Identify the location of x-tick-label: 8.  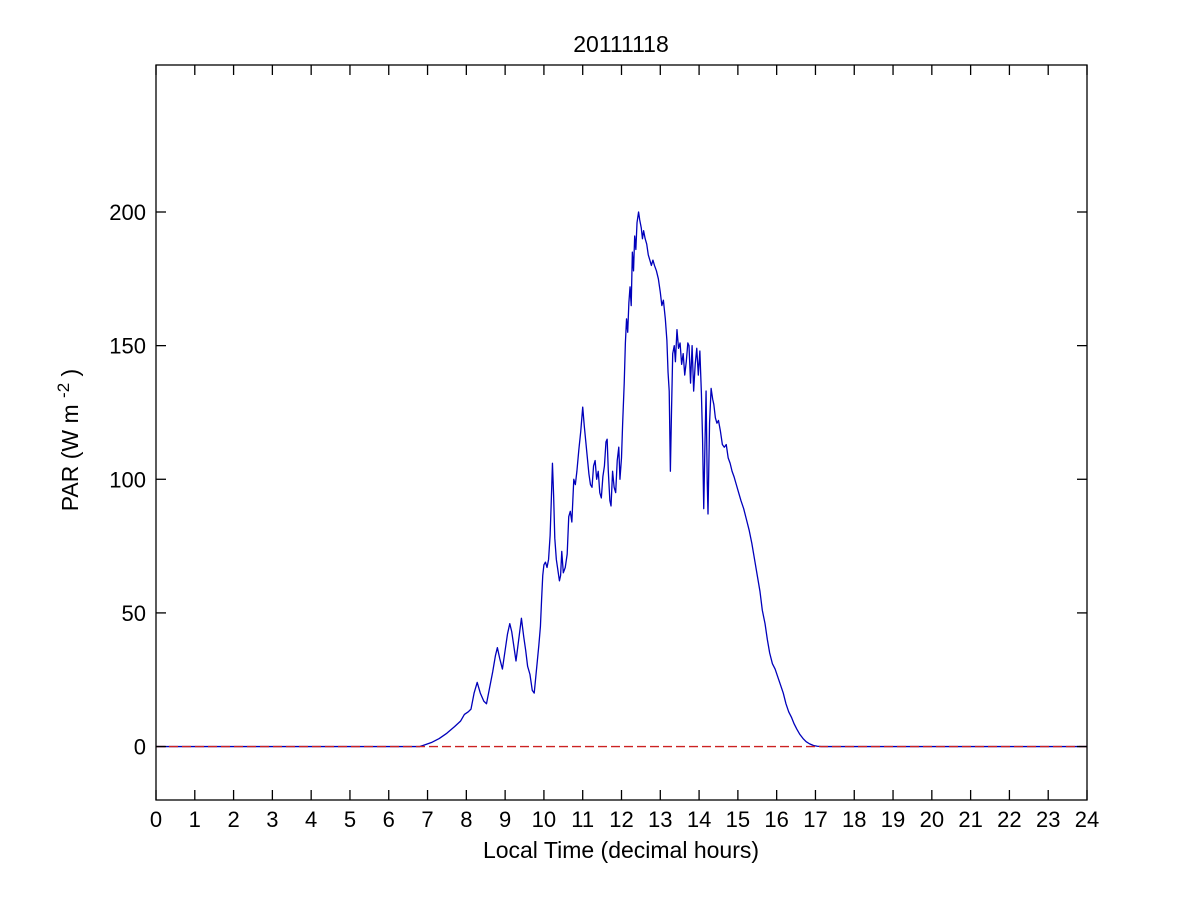
(466, 819).